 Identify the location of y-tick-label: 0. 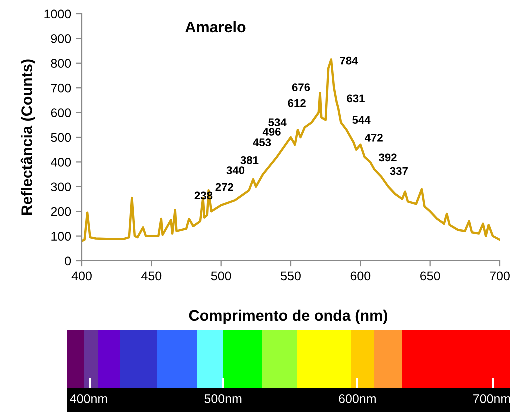
(68, 261).